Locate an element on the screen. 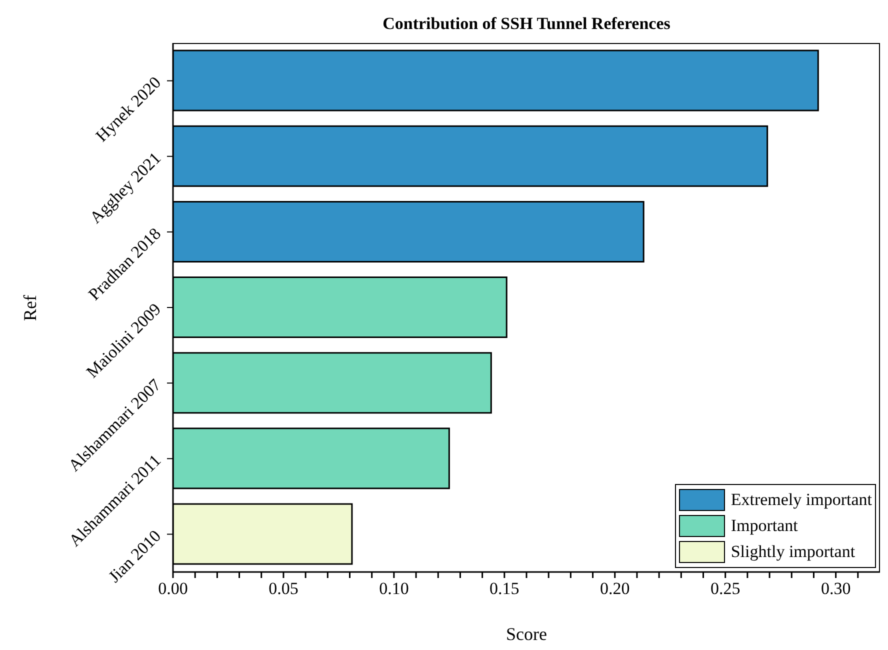  legend-label: Important is located at coordinates (764, 526).